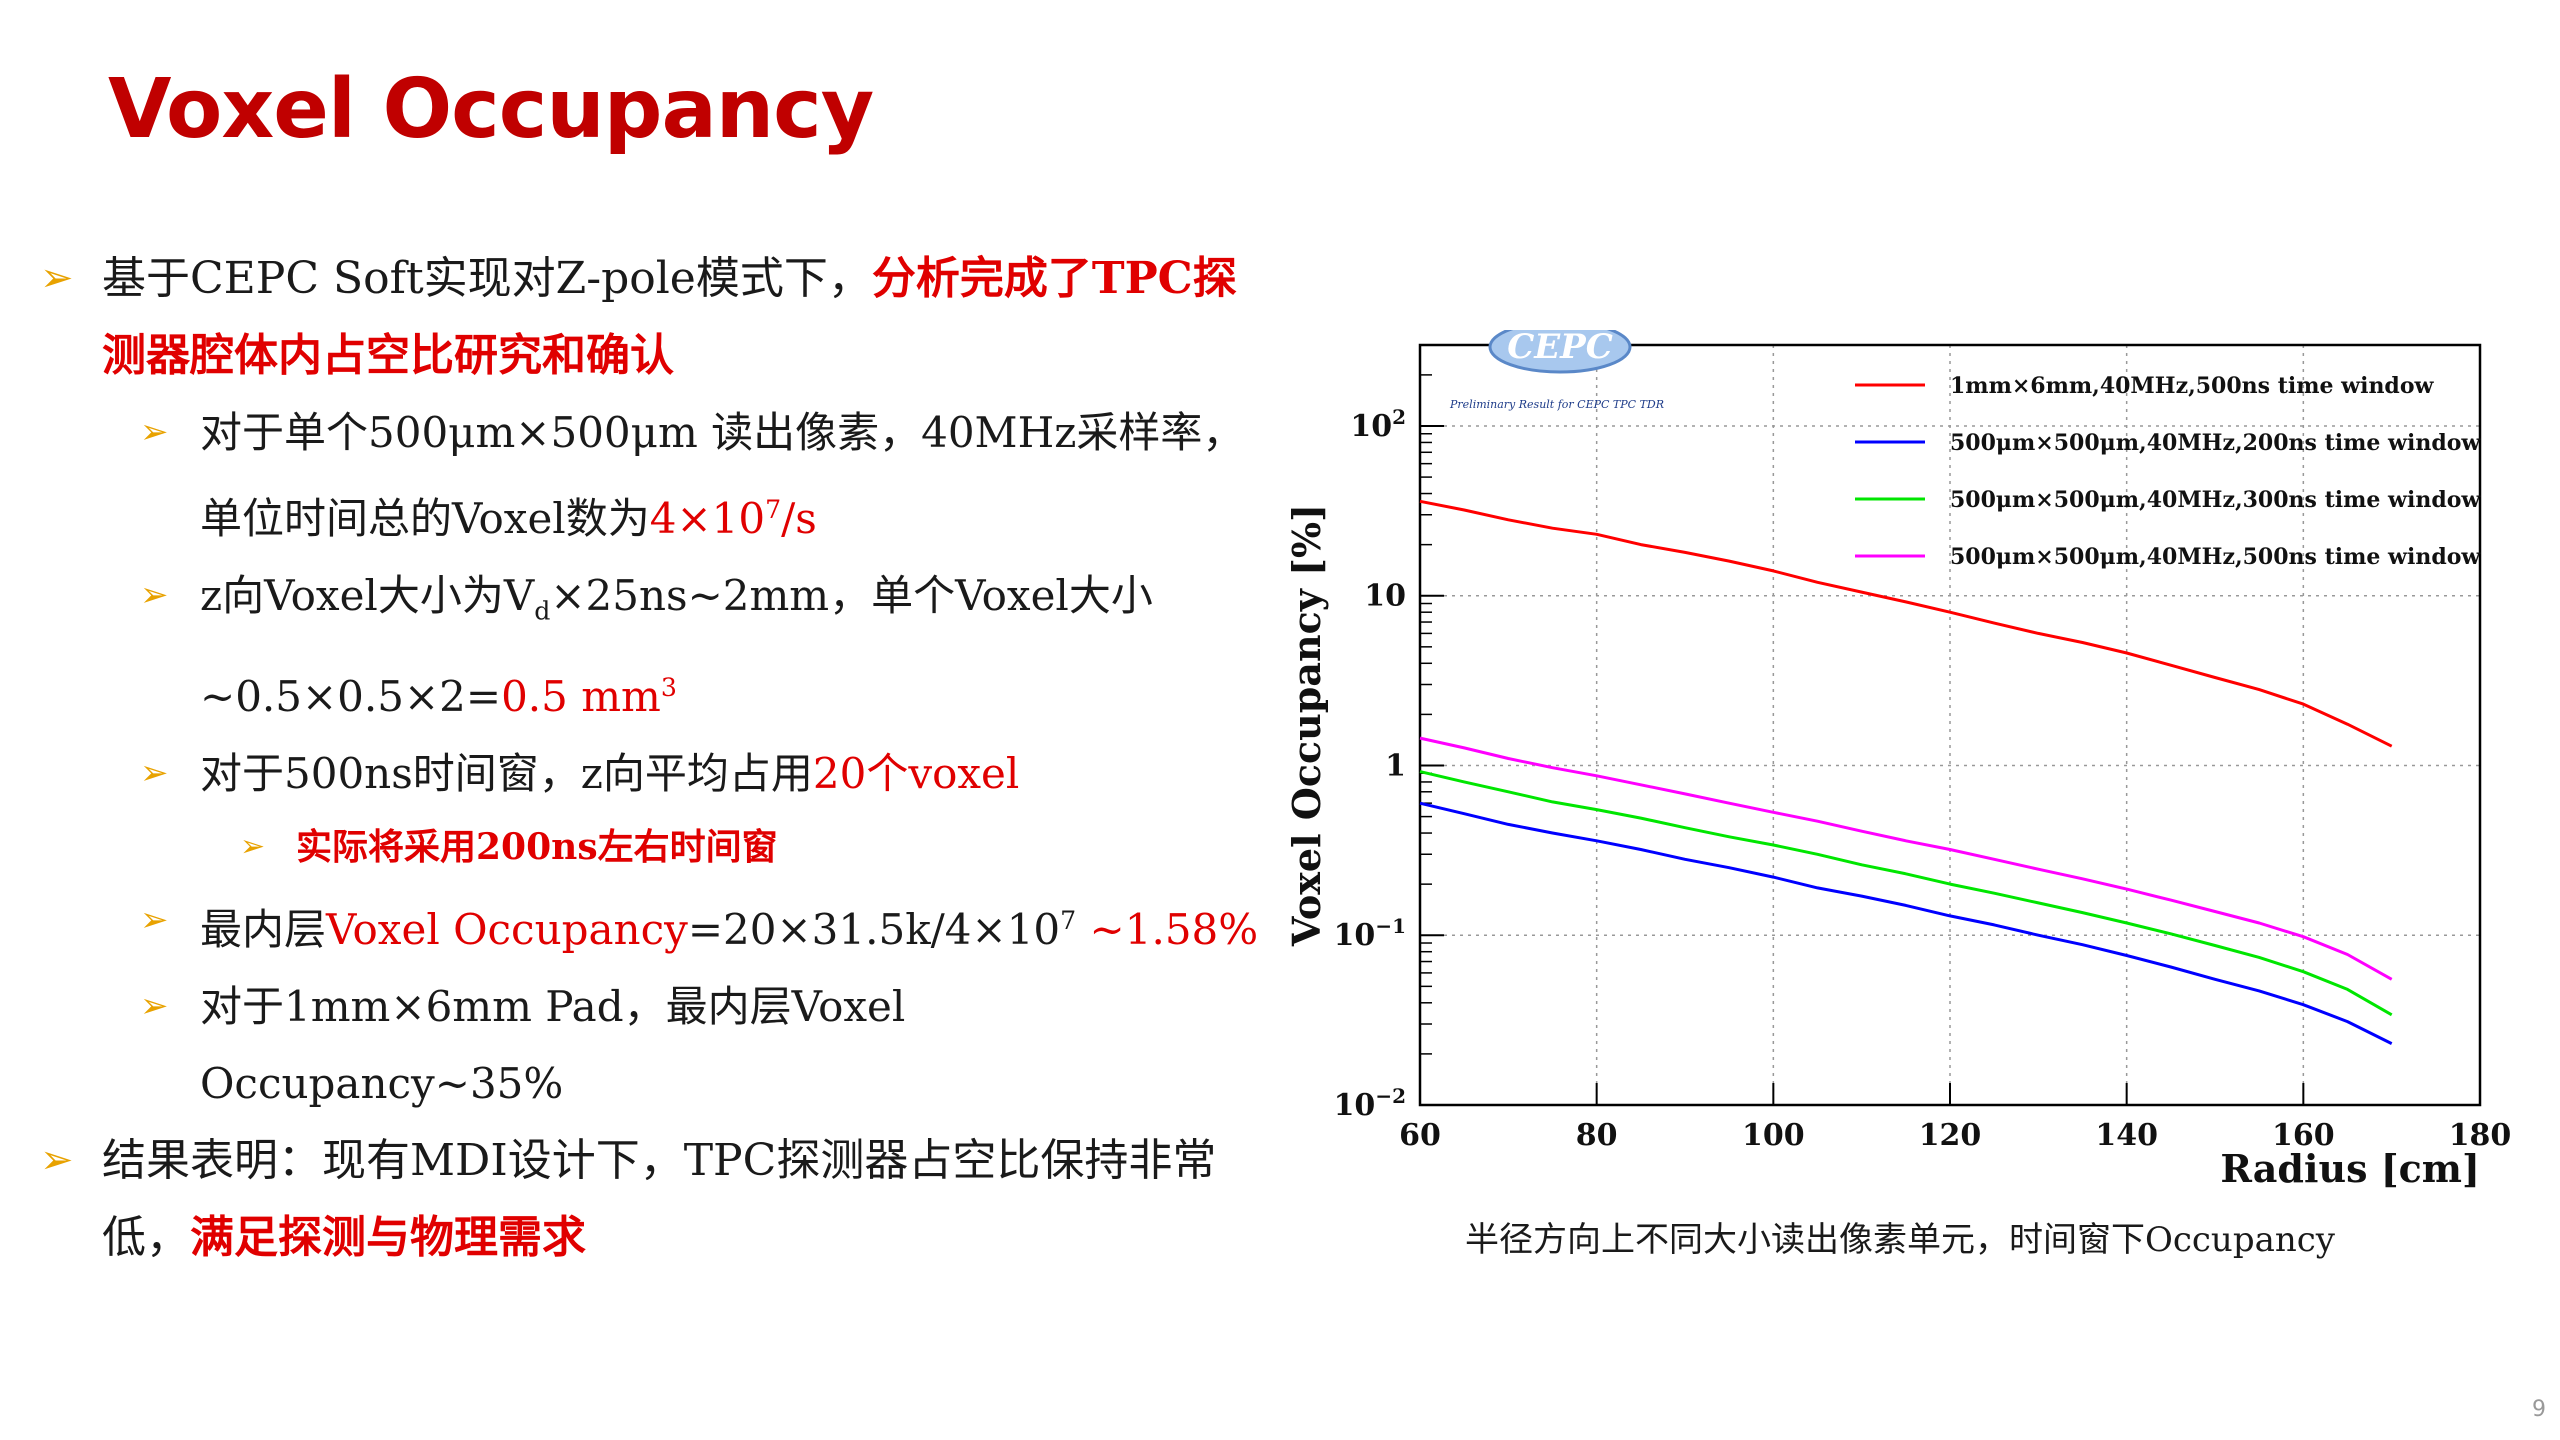 The image size is (2560, 1440). What do you see at coordinates (882, 930) in the screenshot?
I see `bullet-5-formula: =20×31.5k/4×107` at bounding box center [882, 930].